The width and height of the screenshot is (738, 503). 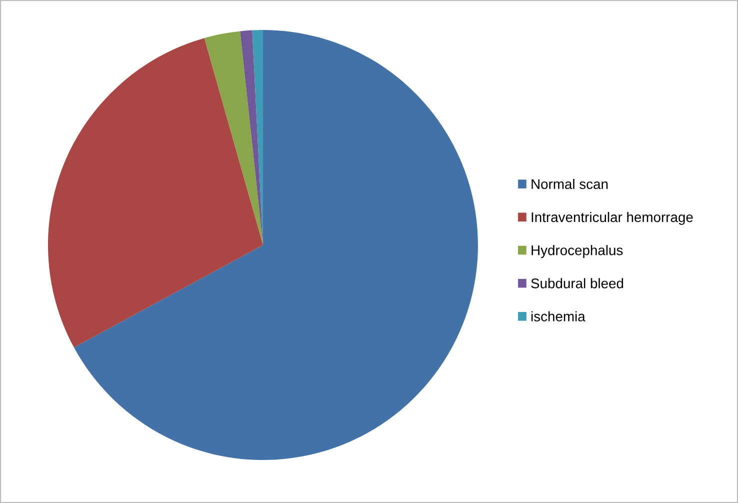 What do you see at coordinates (570, 184) in the screenshot?
I see `legend-label: Normal scan` at bounding box center [570, 184].